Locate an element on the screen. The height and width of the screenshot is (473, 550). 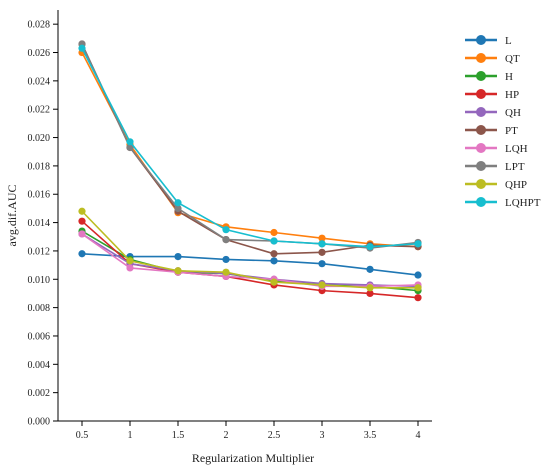
legend-item-qh: QH is located at coordinates (493, 113).